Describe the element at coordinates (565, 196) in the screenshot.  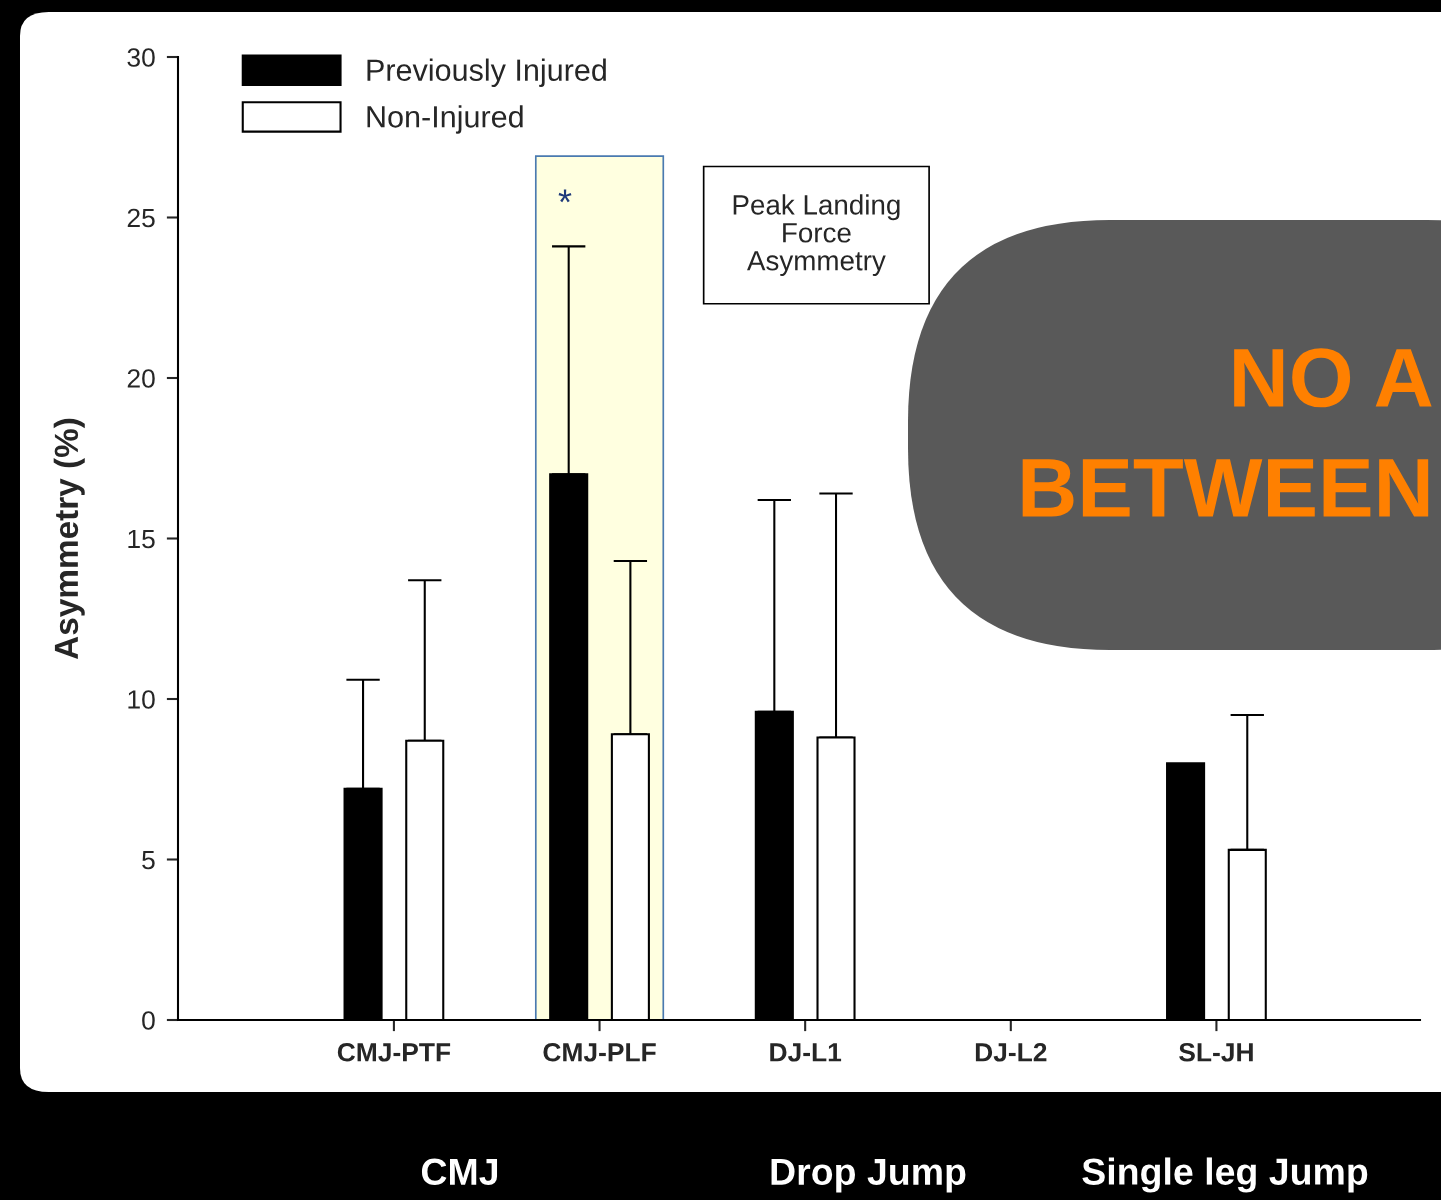
I see `annotation: *` at that location.